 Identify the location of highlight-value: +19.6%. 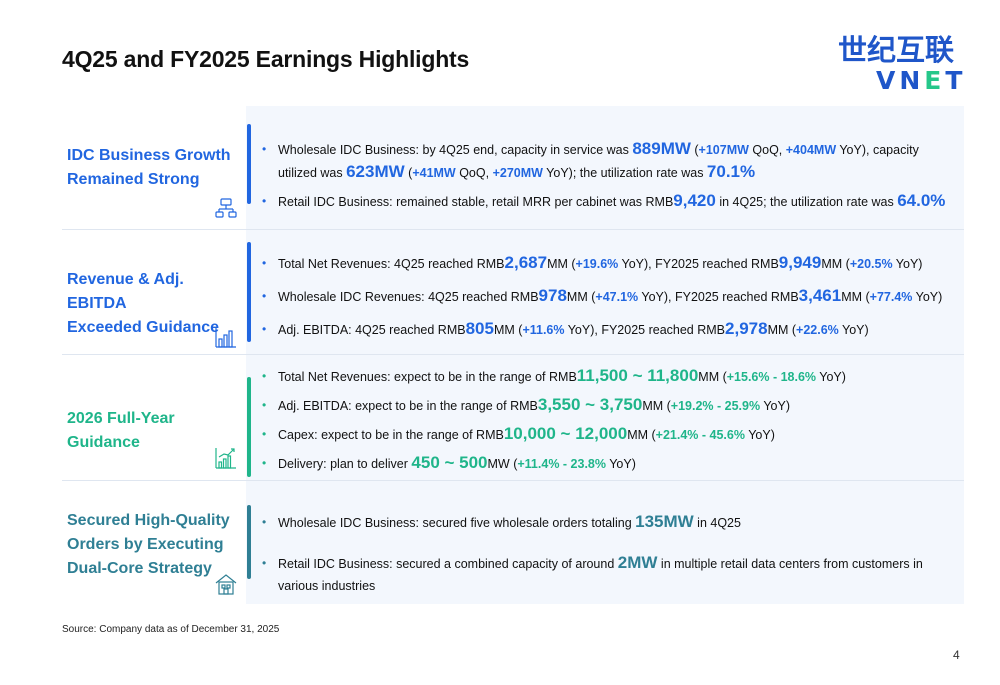
(597, 264).